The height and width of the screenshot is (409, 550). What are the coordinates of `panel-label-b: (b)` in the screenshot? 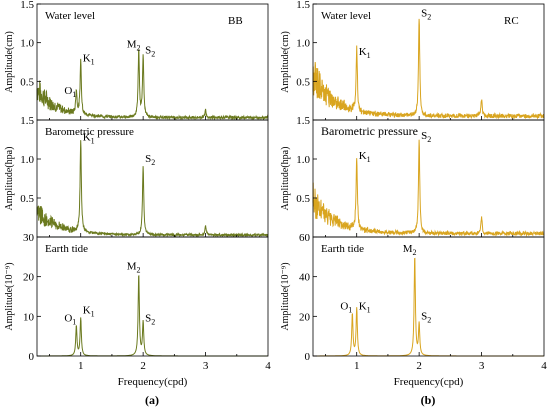 It's located at (428, 400).